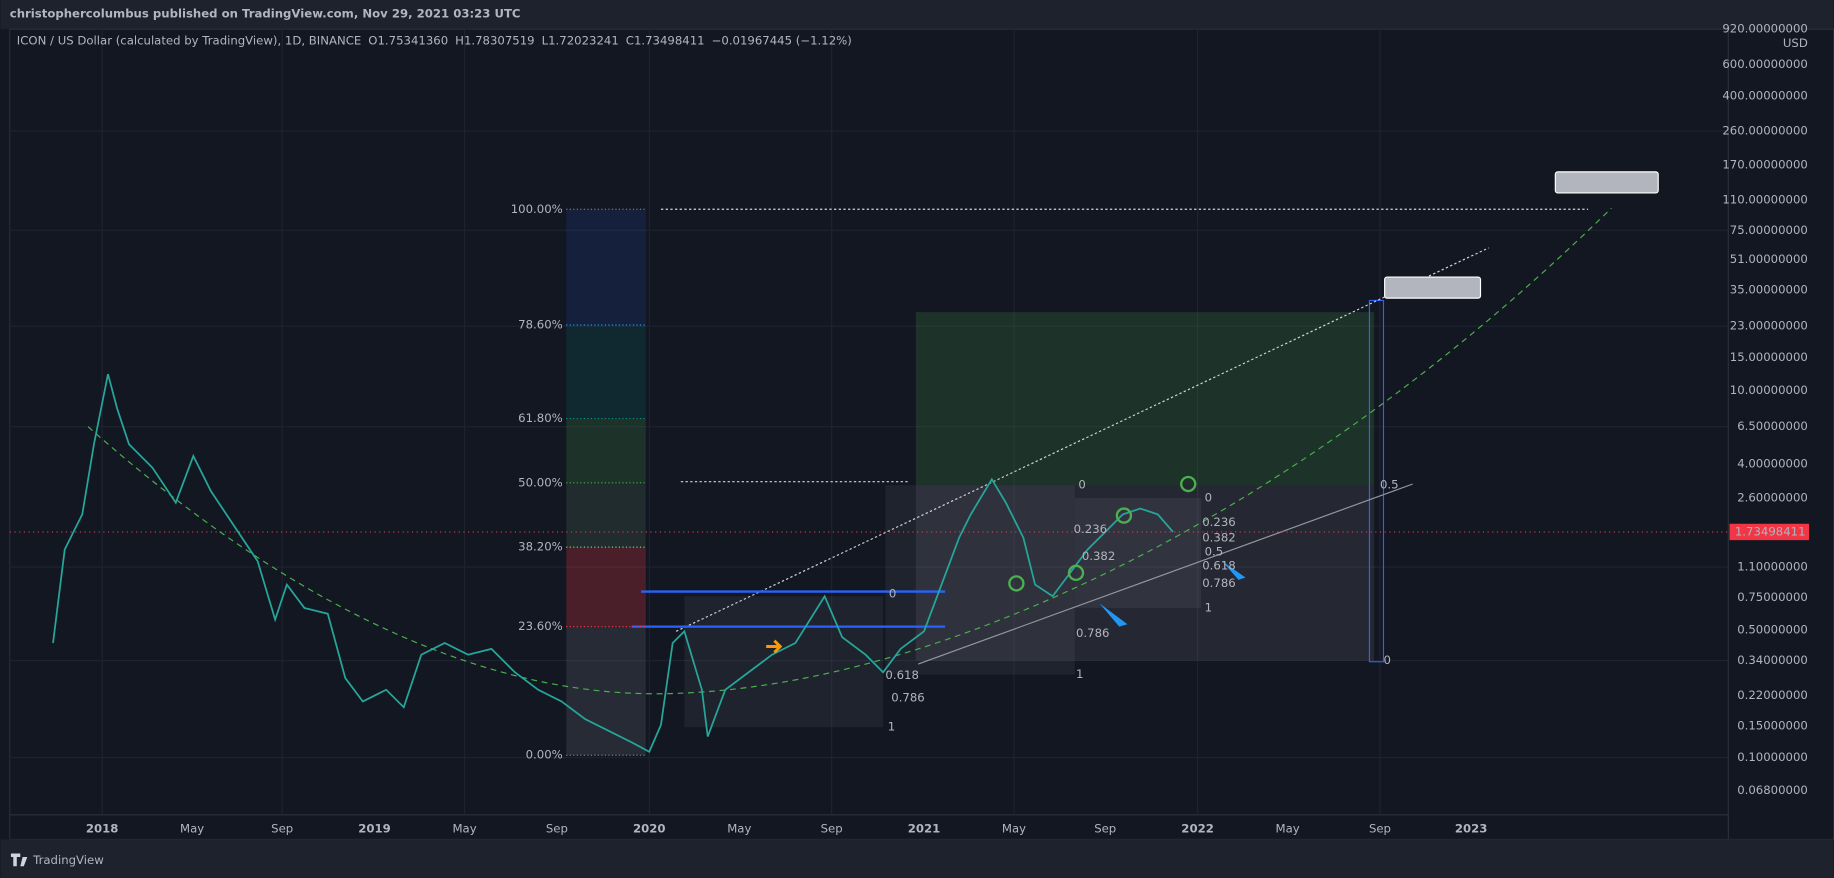 This screenshot has width=1834, height=878. What do you see at coordinates (1772, 498) in the screenshot?
I see `price-label: 2.60000000` at bounding box center [1772, 498].